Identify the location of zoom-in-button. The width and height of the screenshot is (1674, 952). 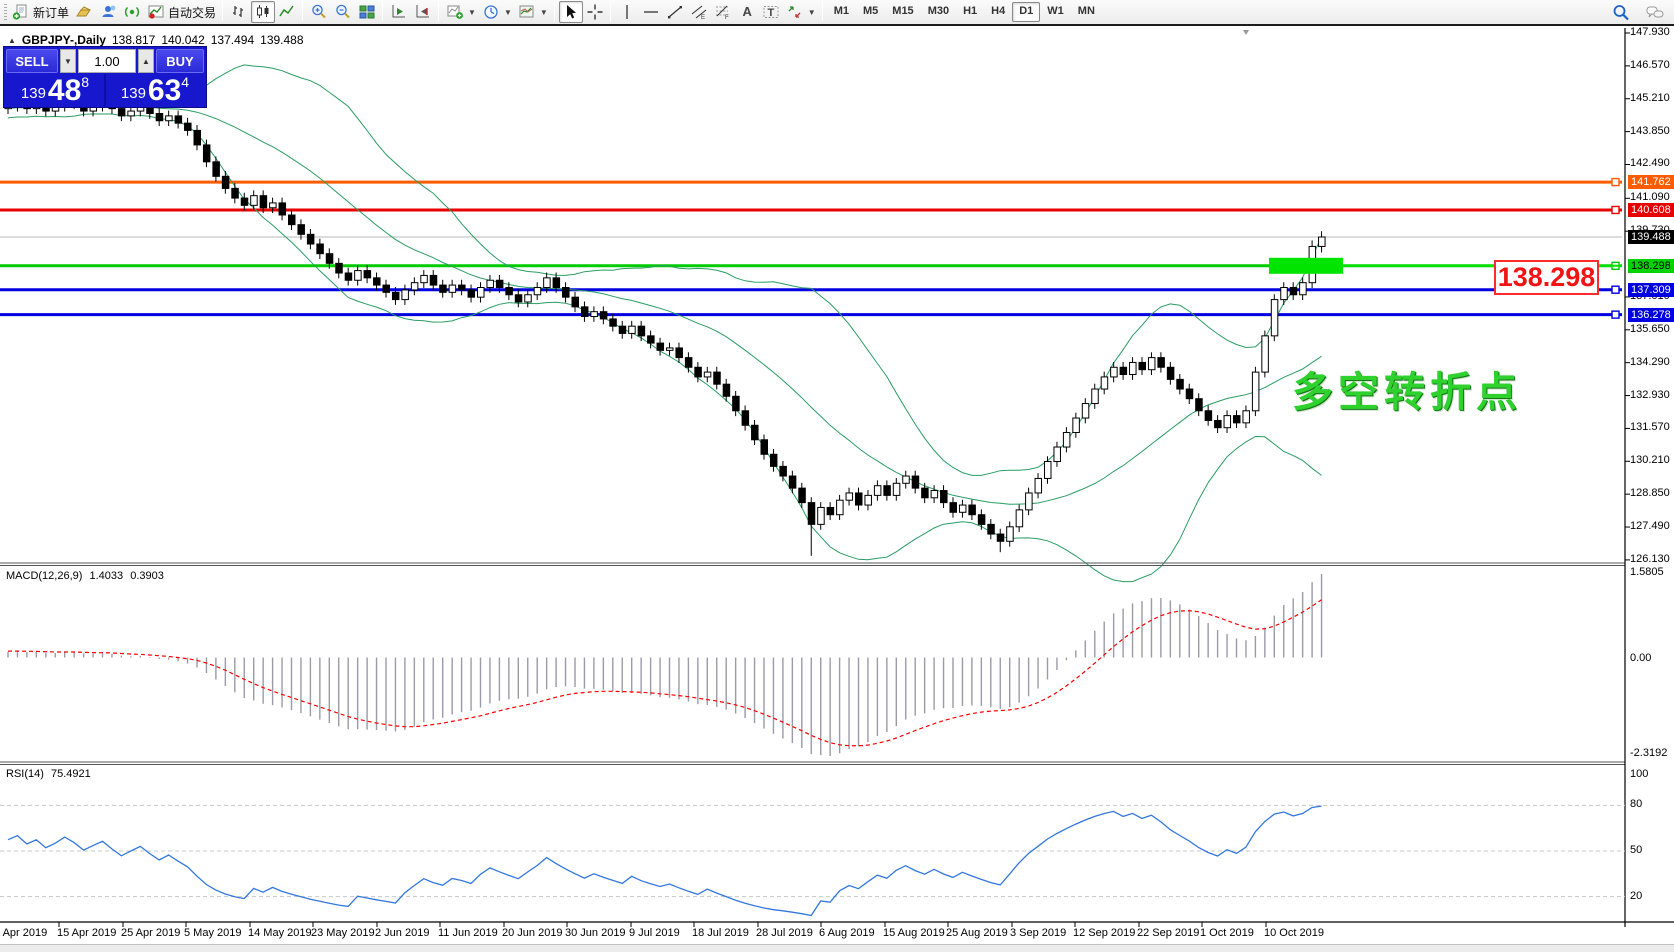
(319, 12).